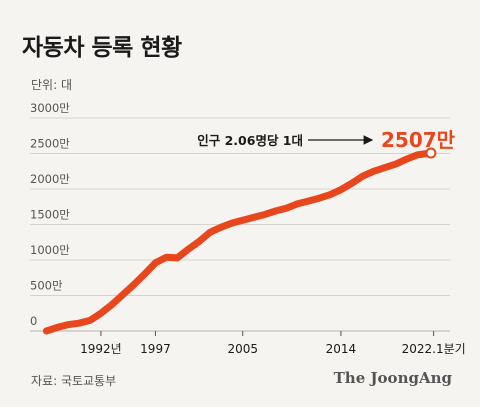  I want to click on series-endpoint, so click(431, 153).